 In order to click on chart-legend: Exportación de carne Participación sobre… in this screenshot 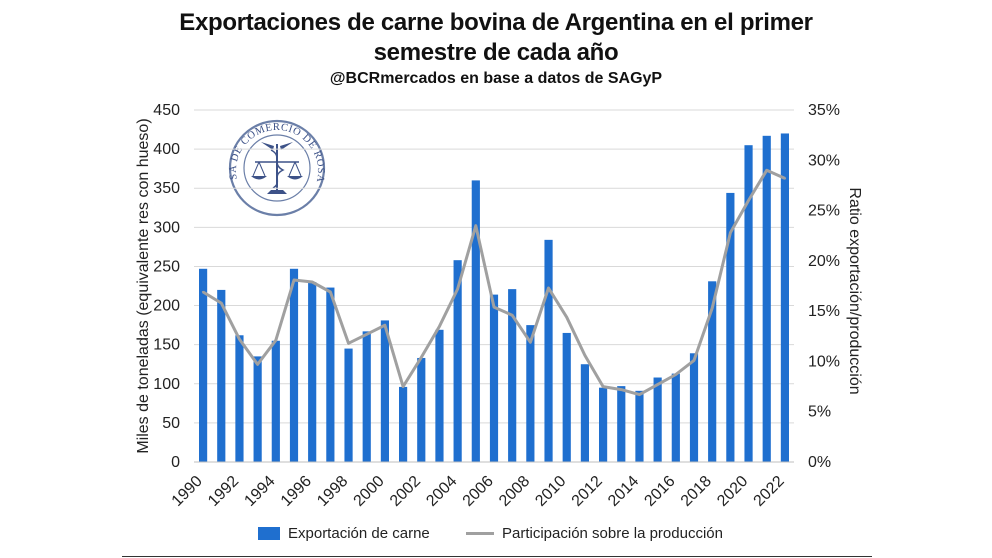, I will do `click(496, 536)`.